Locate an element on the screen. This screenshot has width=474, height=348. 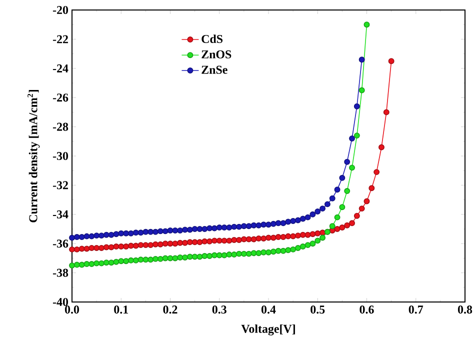
y-axis-title: Current density [mA/cm$^{2}$] is located at coordinates (34, 156).